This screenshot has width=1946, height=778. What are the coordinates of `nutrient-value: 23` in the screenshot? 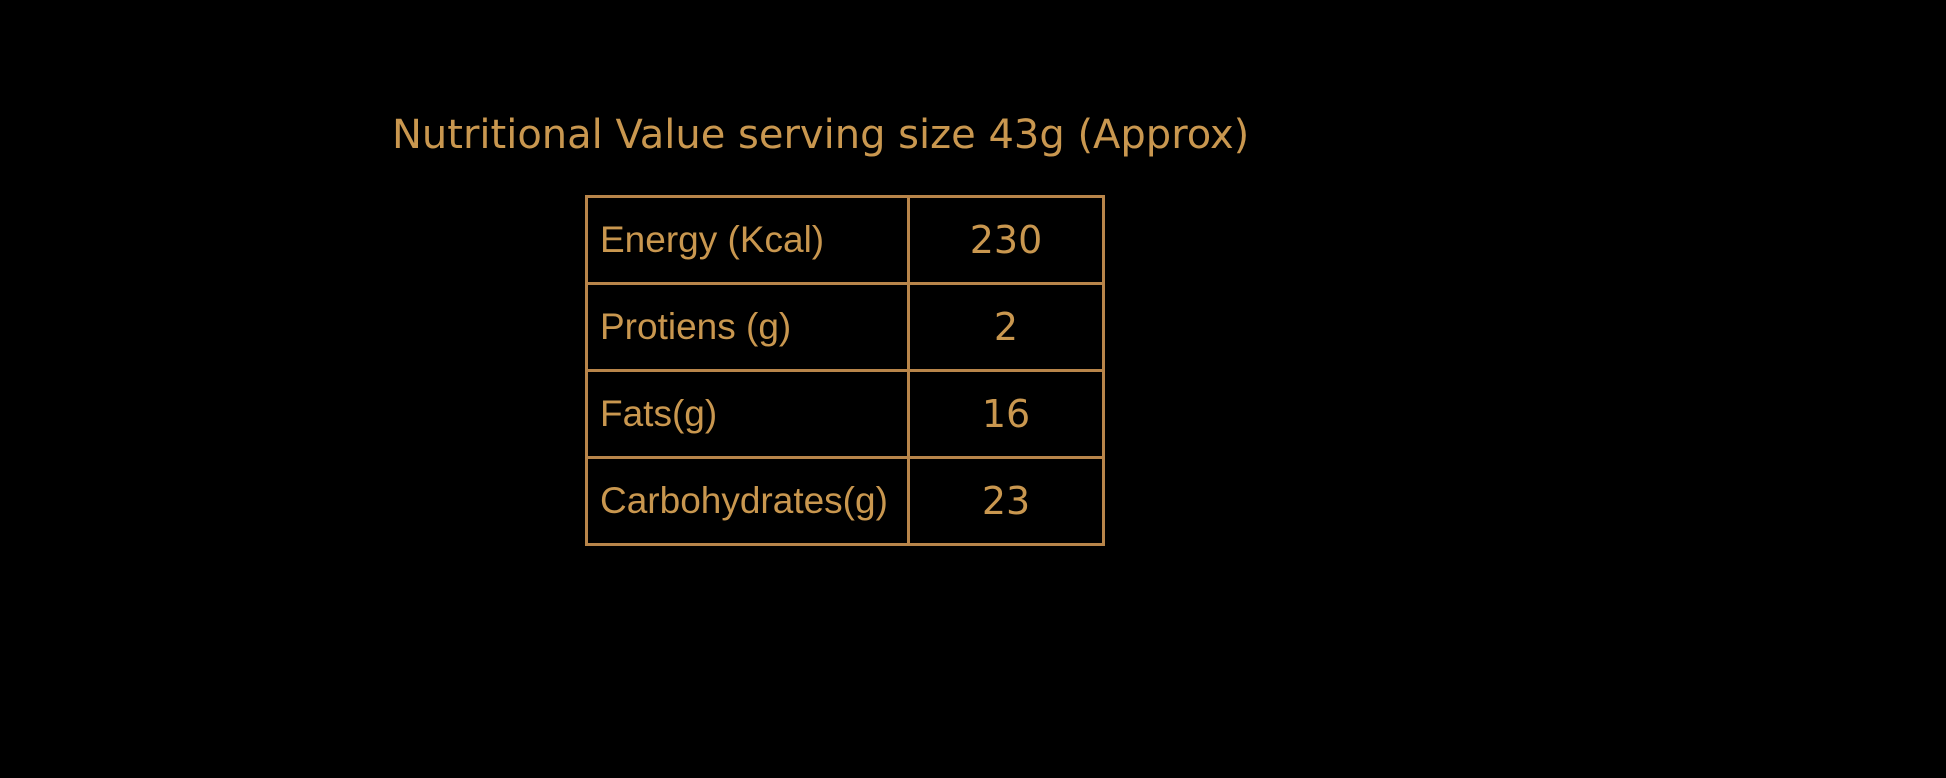 It's located at (1006, 501).